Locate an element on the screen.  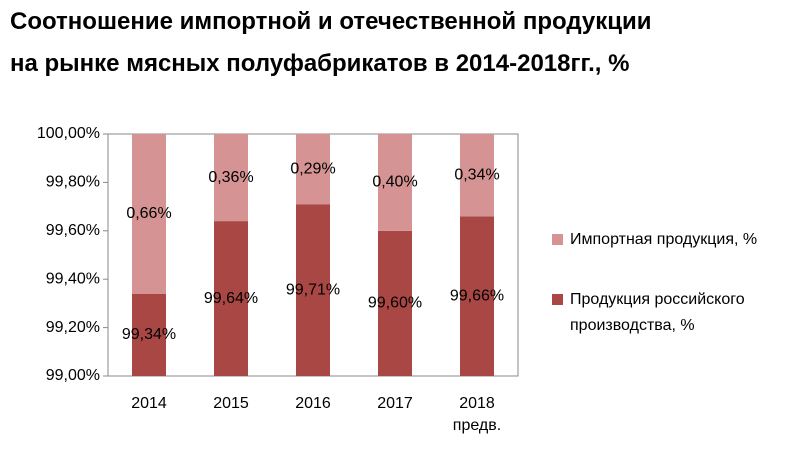
data-label: 99,66% is located at coordinates (477, 295).